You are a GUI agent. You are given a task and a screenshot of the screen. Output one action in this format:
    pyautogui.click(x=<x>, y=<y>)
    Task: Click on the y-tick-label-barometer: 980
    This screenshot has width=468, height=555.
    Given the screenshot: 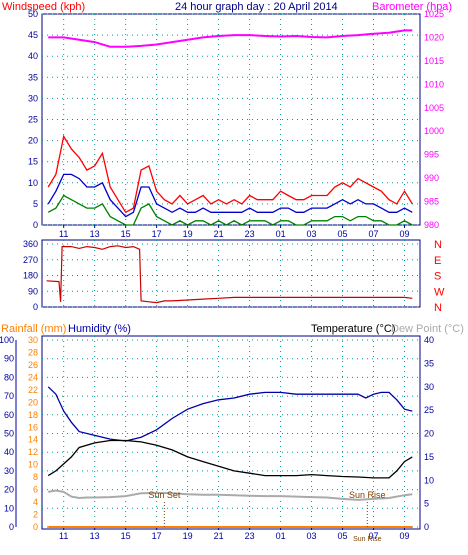 What is the action you would take?
    pyautogui.click(x=431, y=225)
    